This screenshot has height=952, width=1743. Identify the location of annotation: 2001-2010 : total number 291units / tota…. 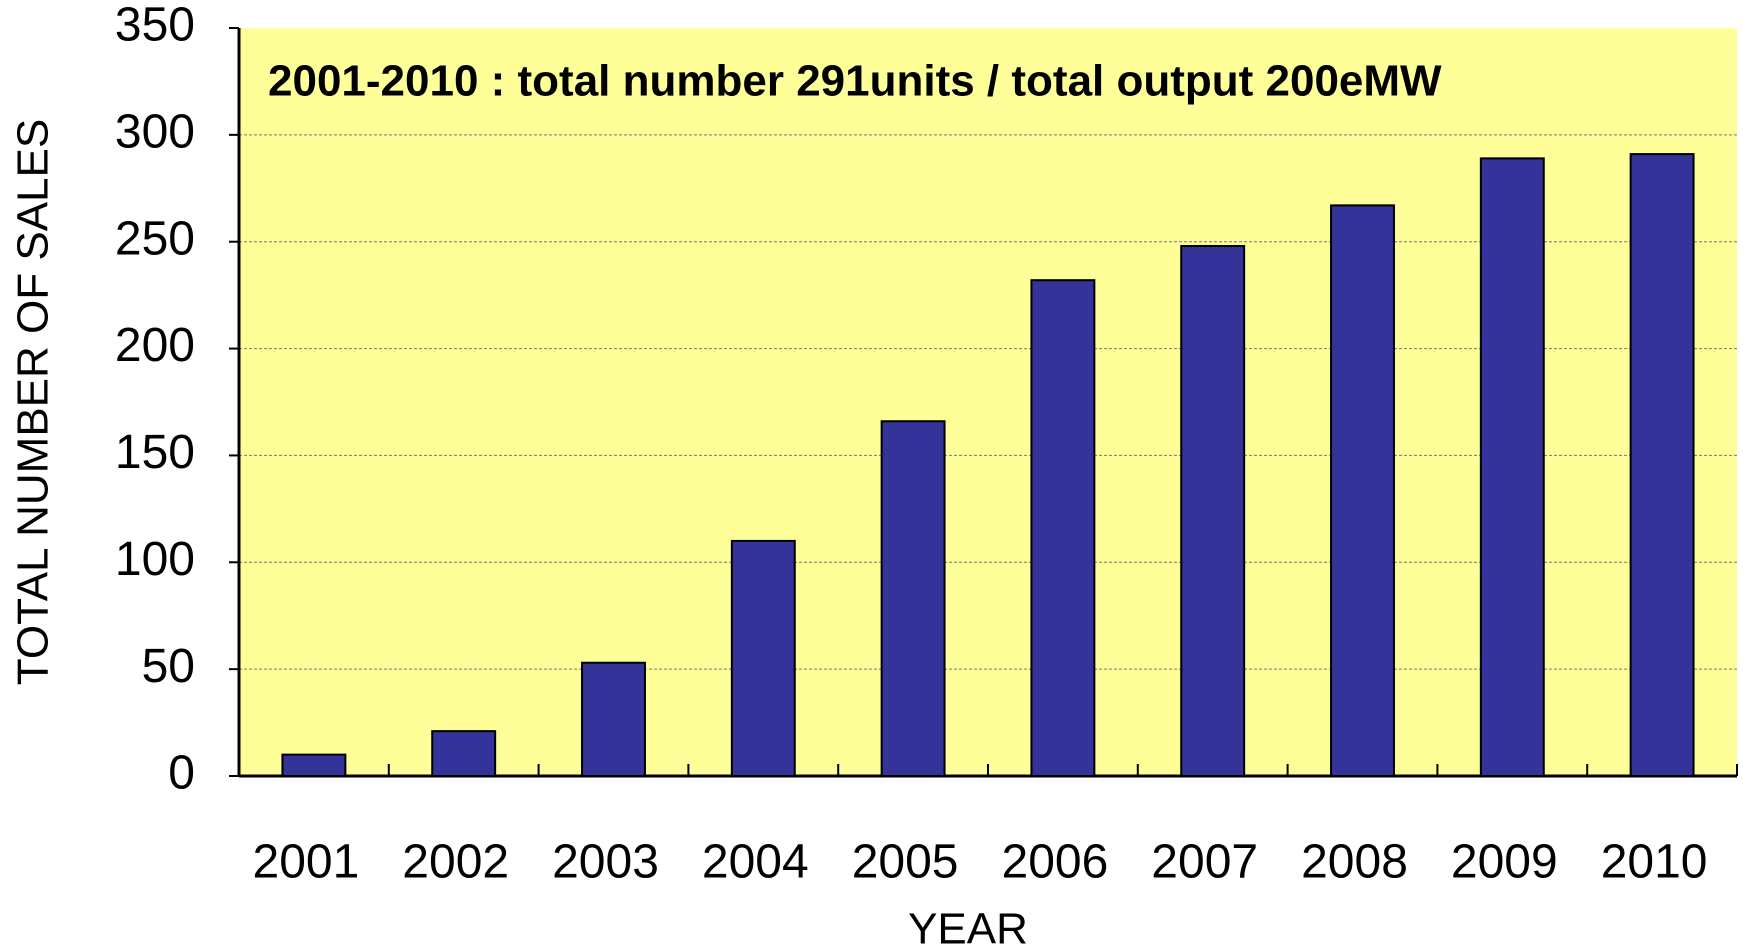
(855, 81).